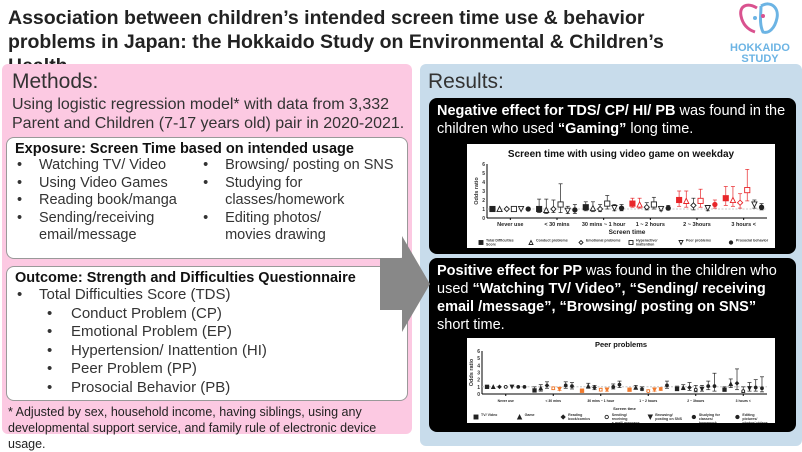 This screenshot has height=452, width=802. Describe the element at coordinates (530, 415) in the screenshot. I see `legend-label: Game` at that location.